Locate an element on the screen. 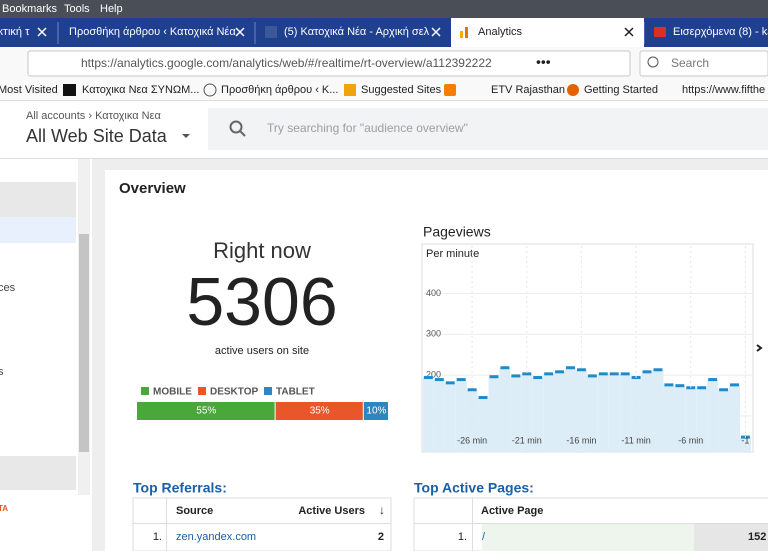 The width and height of the screenshot is (768, 551). x-tick-label: -26 min is located at coordinates (472, 440).